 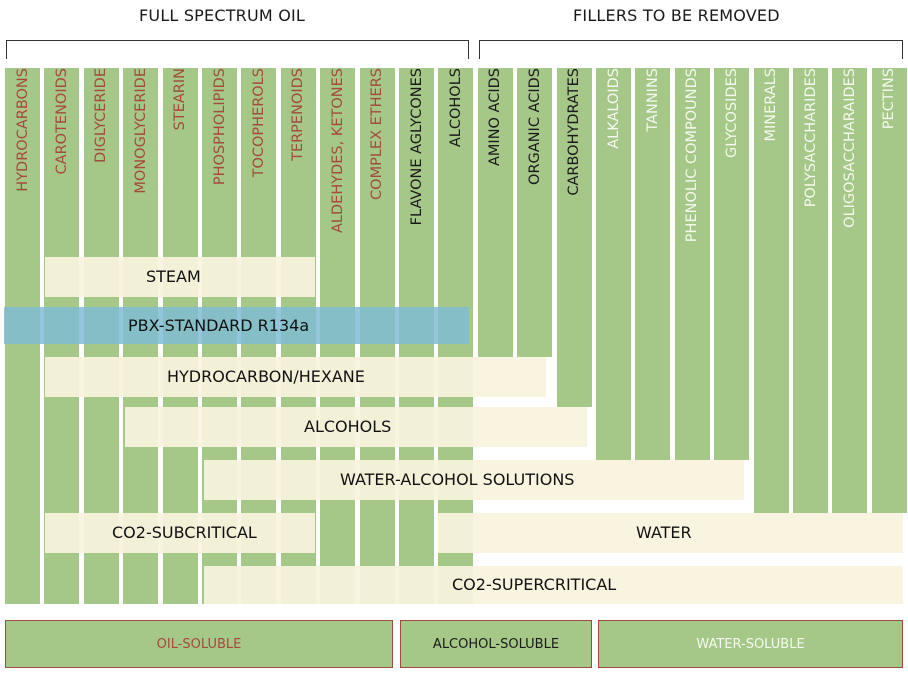 I want to click on legend-water-soluble: WATER-SOLUBLE, so click(x=750, y=644).